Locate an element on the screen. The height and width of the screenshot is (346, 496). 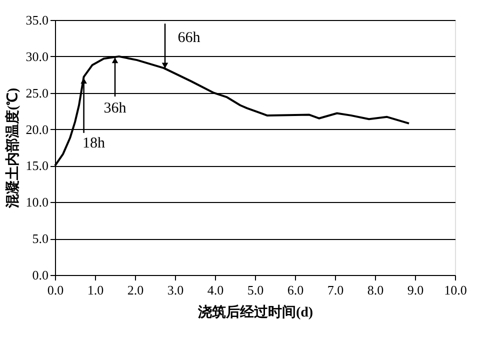
x-tick-label: 2.0 is located at coordinates (135, 290).